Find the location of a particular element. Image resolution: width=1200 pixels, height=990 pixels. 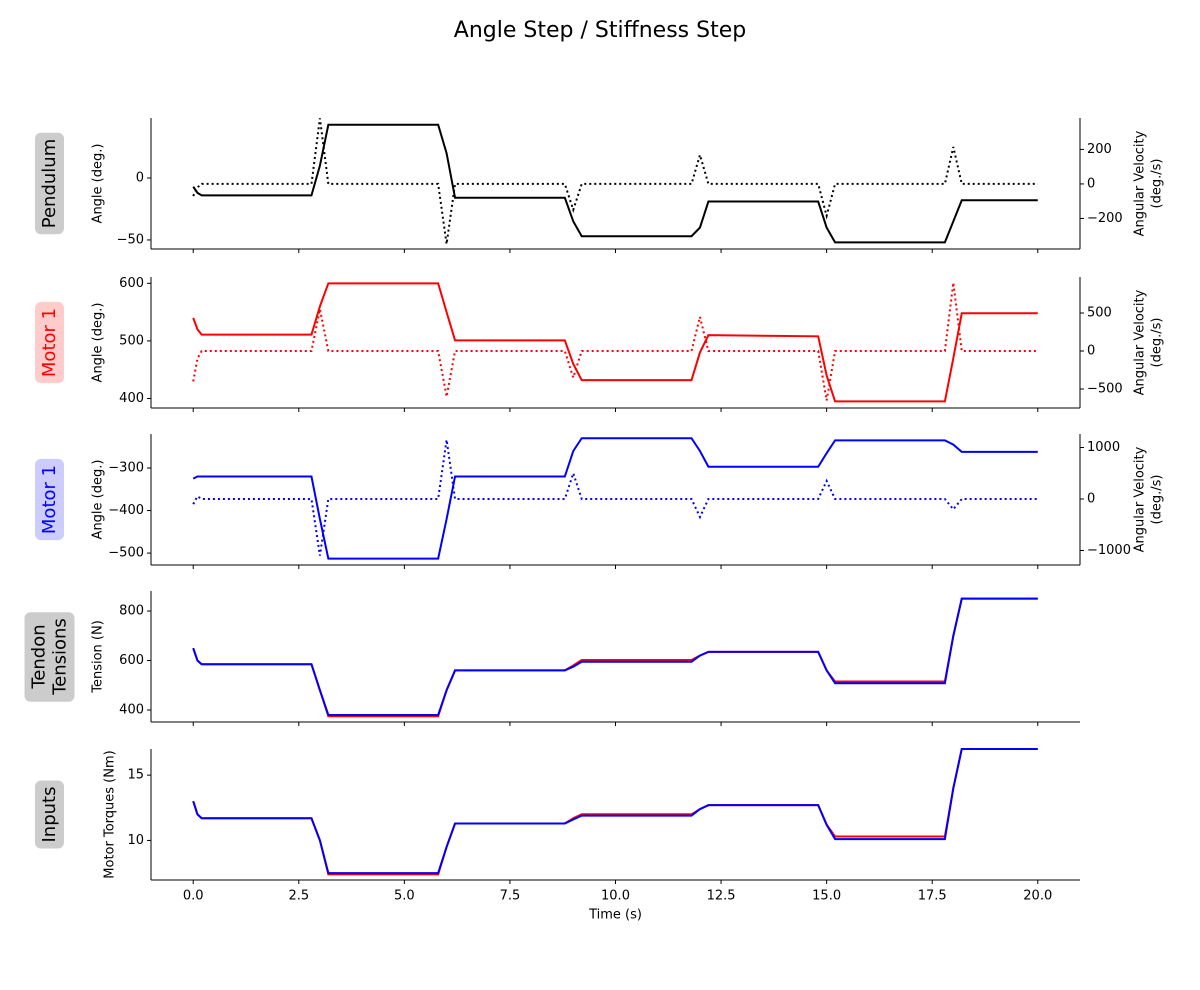

y-axis-label: Motor Torques (Nm) is located at coordinates (110, 814).